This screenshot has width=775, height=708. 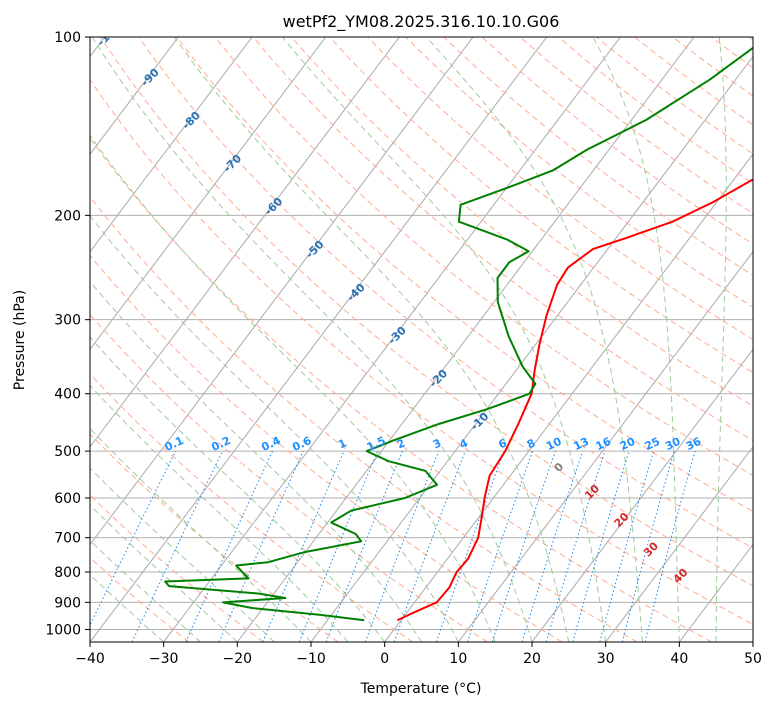 What do you see at coordinates (67, 452) in the screenshot?
I see `y-tick-label: 500` at bounding box center [67, 452].